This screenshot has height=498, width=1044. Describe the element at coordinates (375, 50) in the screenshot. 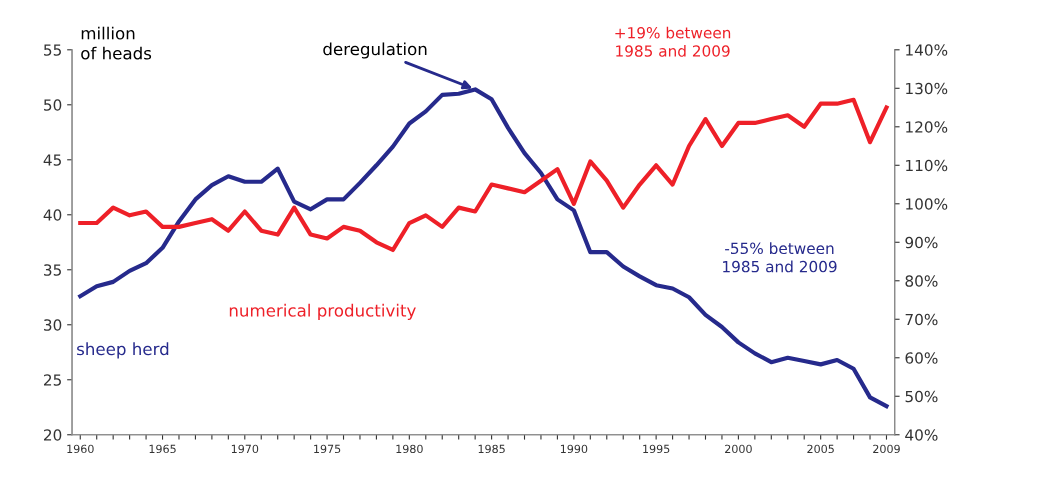

I see `annotation: deregulation` at that location.